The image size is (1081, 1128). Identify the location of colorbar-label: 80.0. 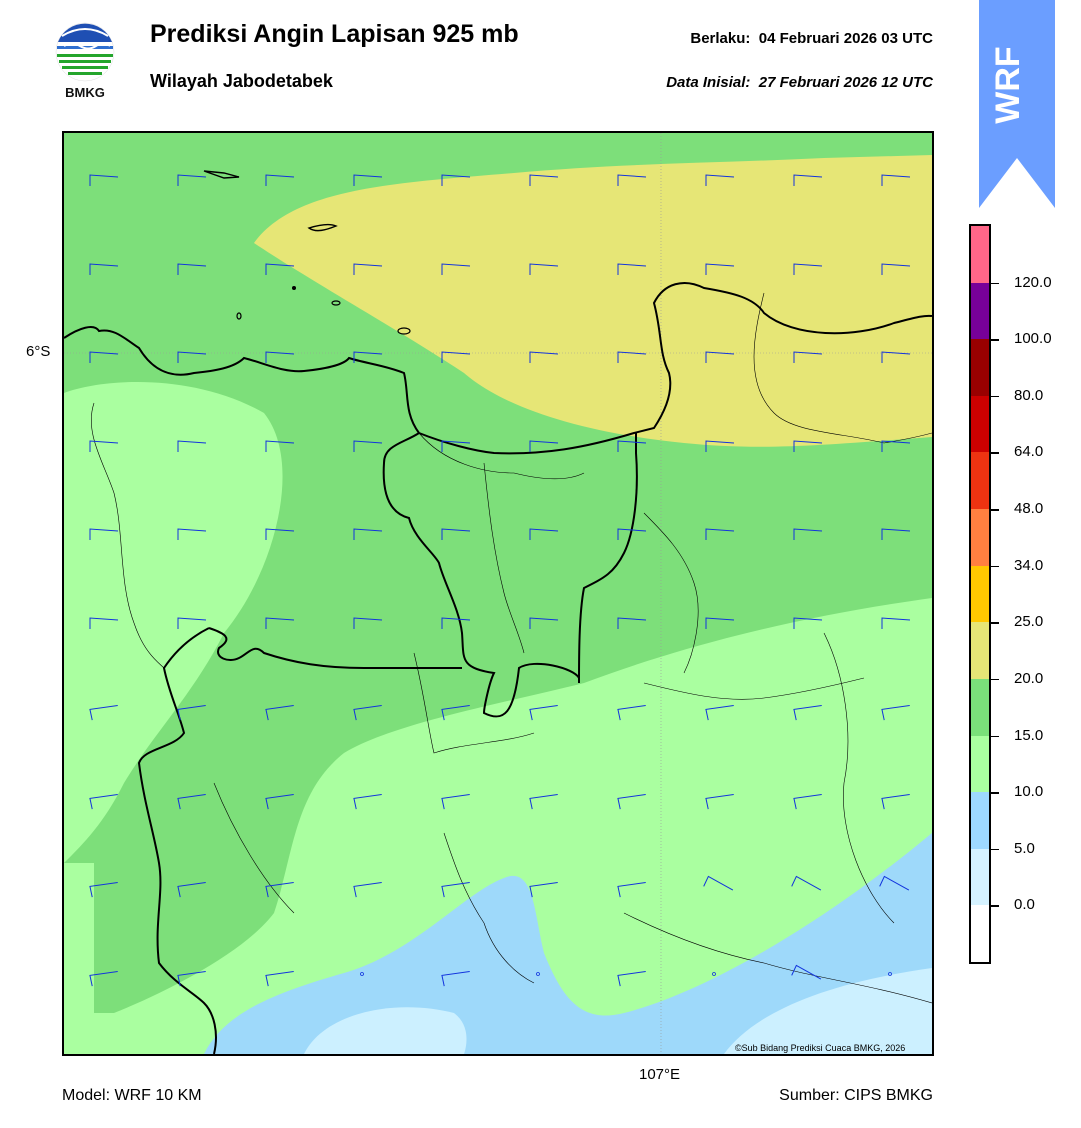
(1029, 395).